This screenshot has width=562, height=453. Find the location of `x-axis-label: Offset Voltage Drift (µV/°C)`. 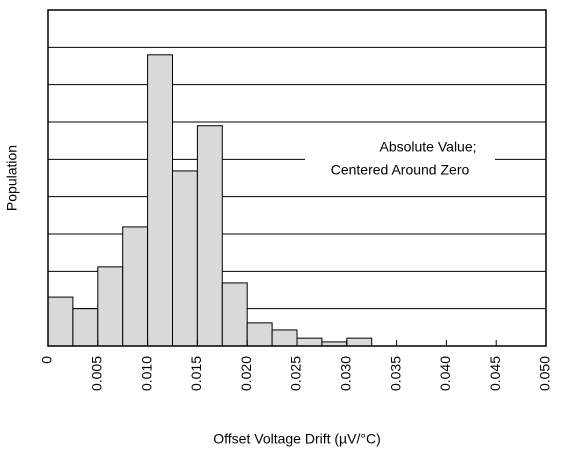

x-axis-label: Offset Voltage Drift (µV/°C) is located at coordinates (296, 439).